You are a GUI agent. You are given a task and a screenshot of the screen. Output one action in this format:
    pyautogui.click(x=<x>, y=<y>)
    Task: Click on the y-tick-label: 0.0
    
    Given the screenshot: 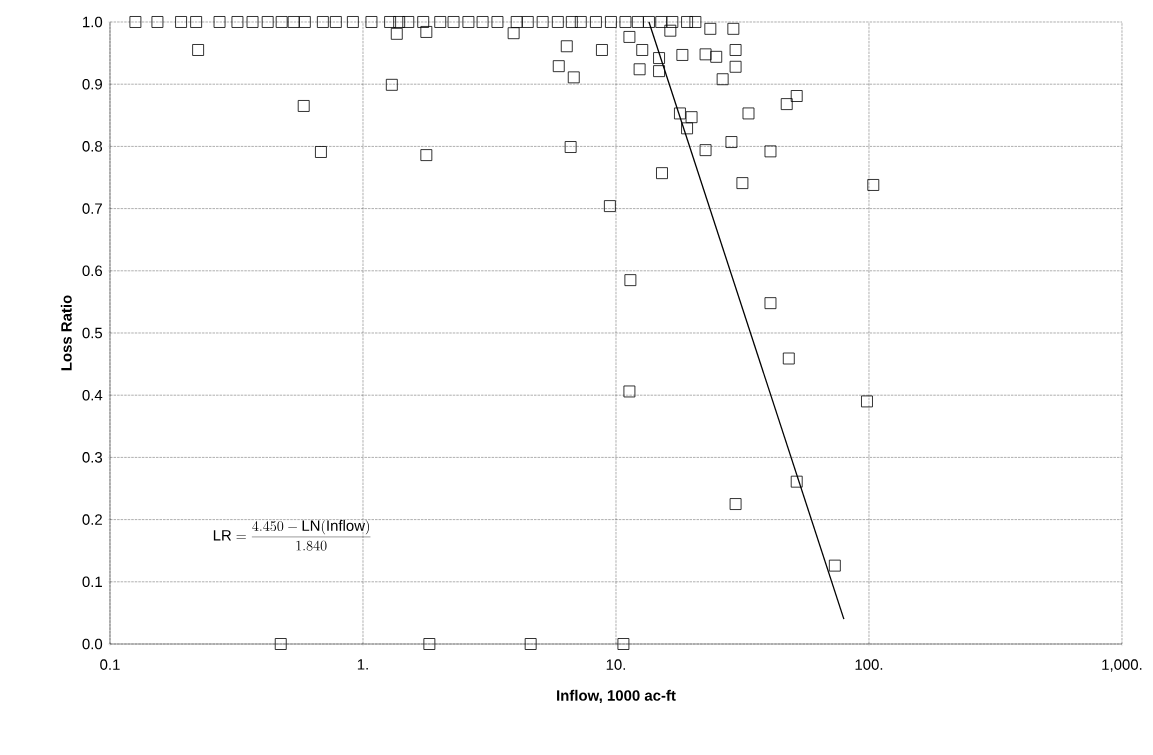 What is the action you would take?
    pyautogui.click(x=92, y=644)
    